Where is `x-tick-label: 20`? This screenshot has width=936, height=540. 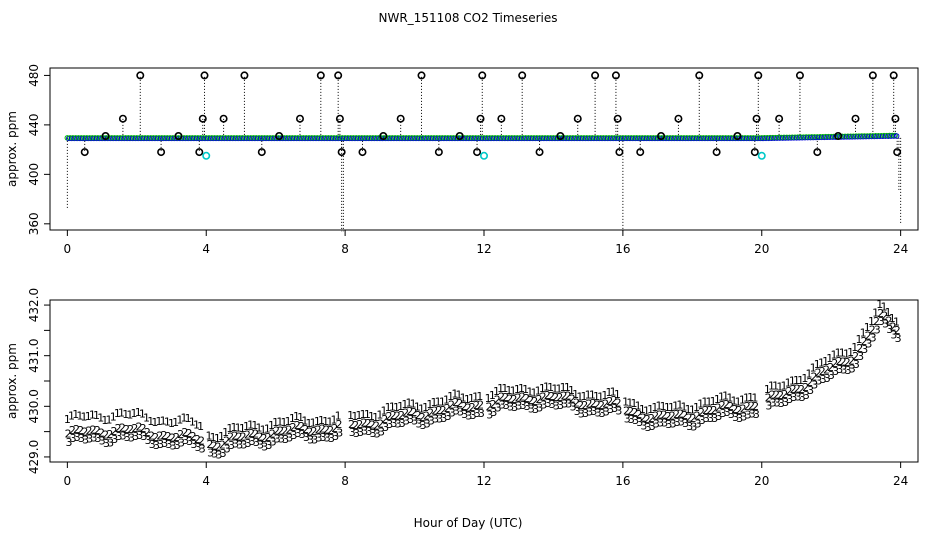 x-tick-label: 20 is located at coordinates (761, 249).